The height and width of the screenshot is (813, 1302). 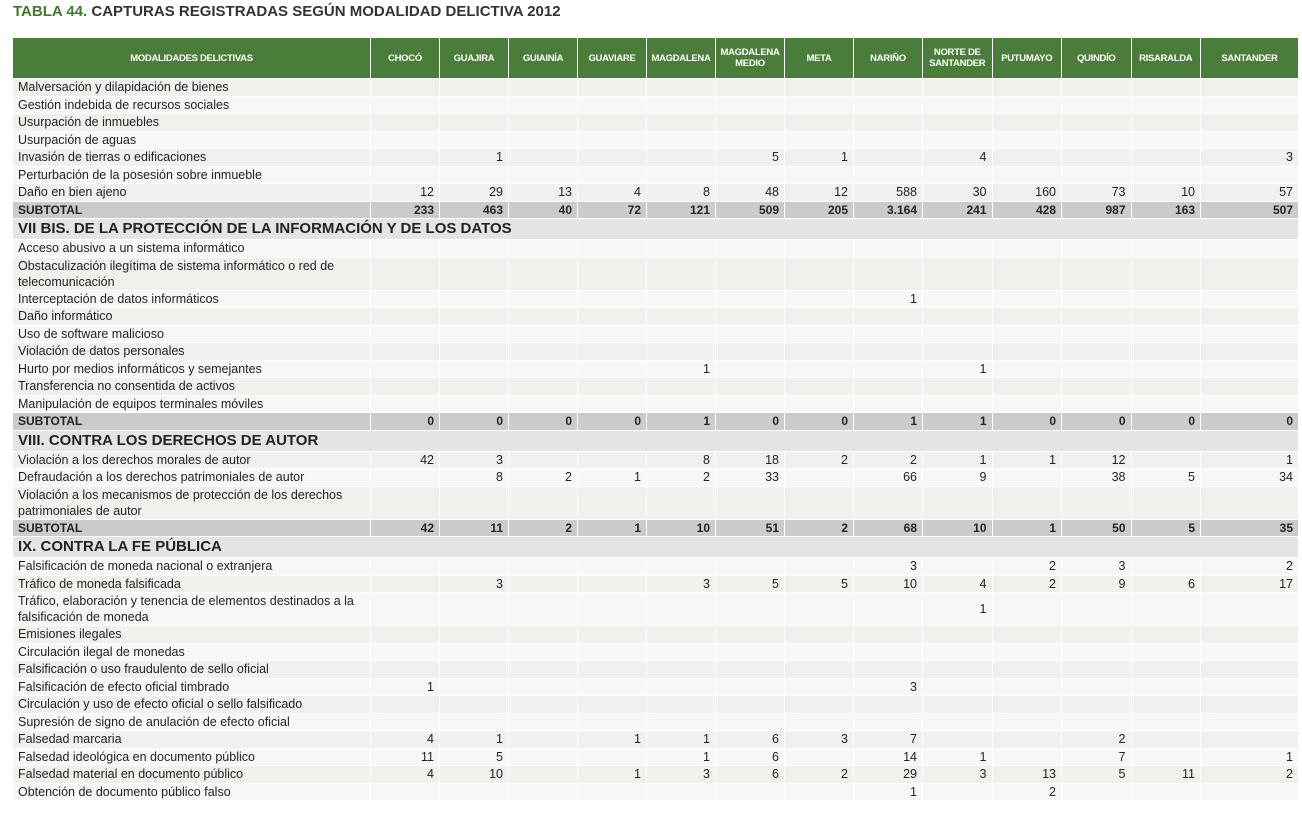 What do you see at coordinates (655, 351) in the screenshot?
I see `data-row: Violación de datos personales` at bounding box center [655, 351].